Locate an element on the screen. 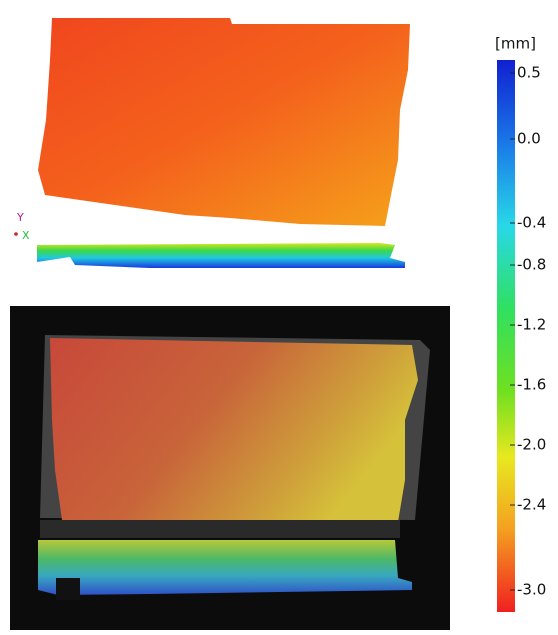 This screenshot has height=635, width=558. colorbar-ticks: 0.5 0.0 -0.4 -0.8 -1.2 -1.6 -2.0 -2.4 -3.0 is located at coordinates (528, 331).